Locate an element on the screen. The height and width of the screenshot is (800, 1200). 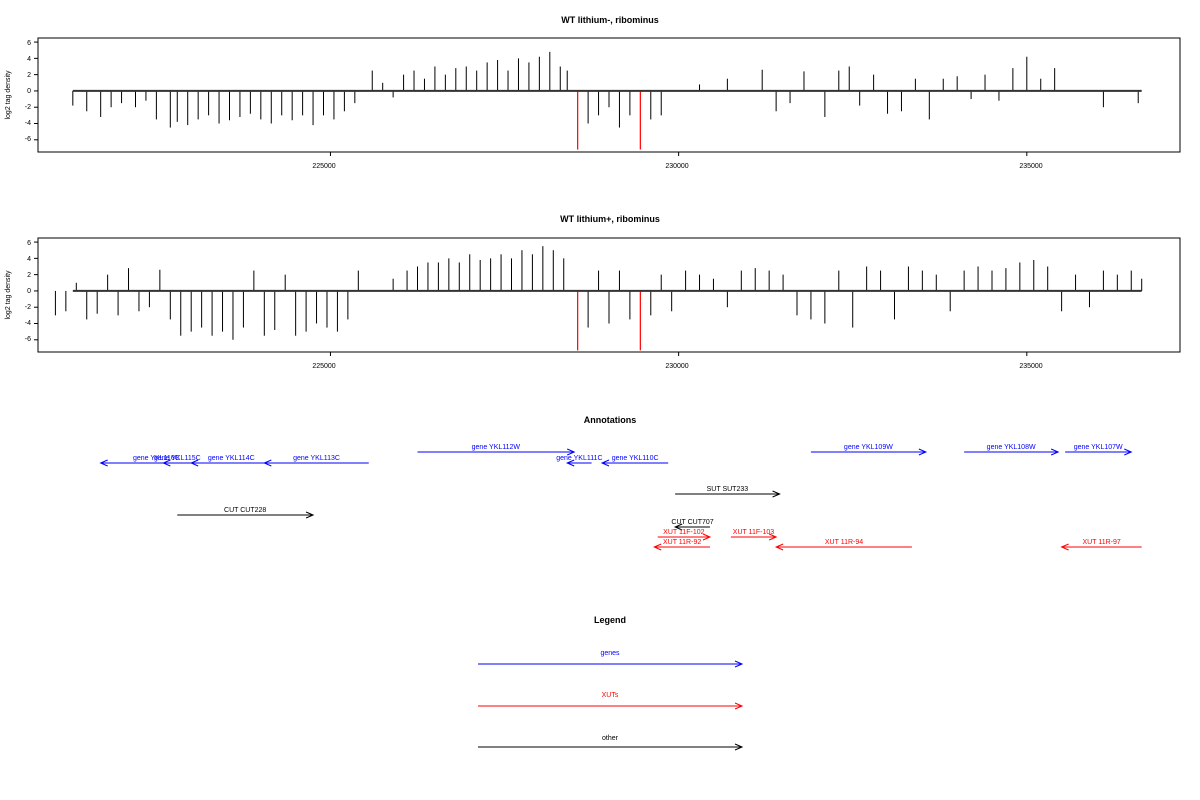
annotation-feature: XUT 11R-97 is located at coordinates (1101, 545).